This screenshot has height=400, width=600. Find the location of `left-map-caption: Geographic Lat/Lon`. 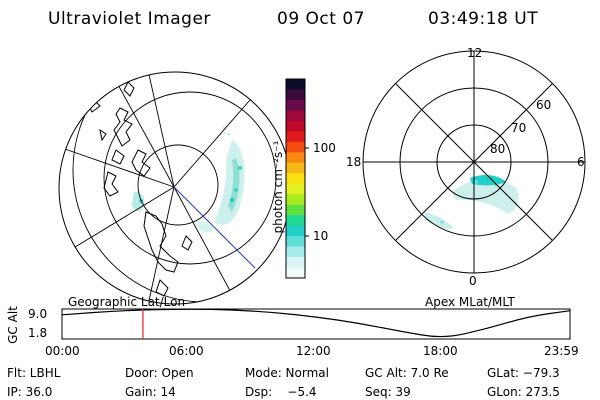

left-map-caption: Geographic Lat/Lon is located at coordinates (127, 302).